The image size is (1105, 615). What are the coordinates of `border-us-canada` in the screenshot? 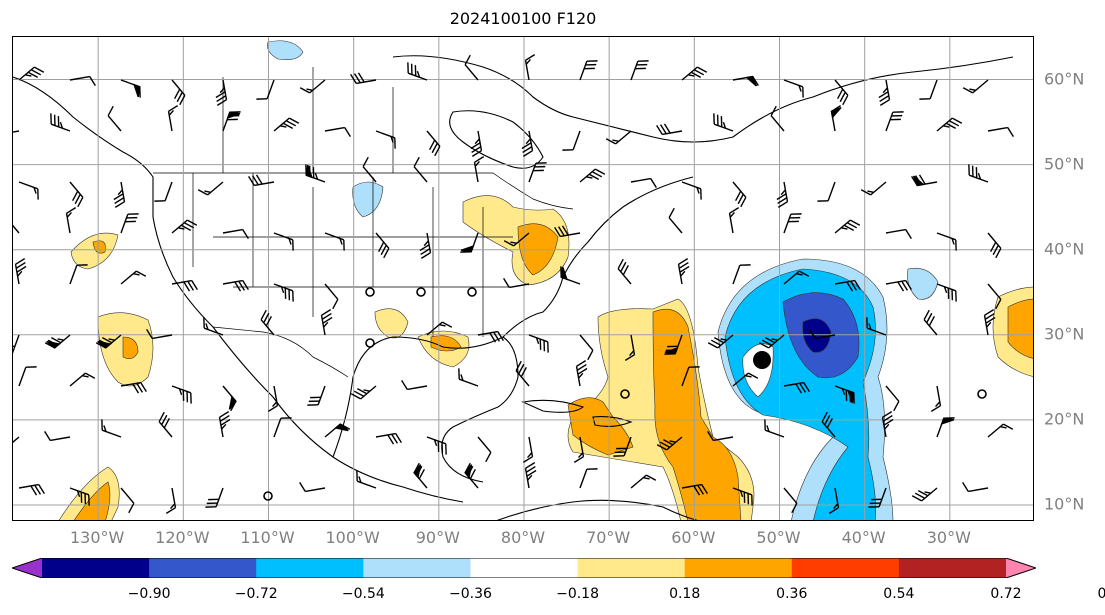 It's located at (363, 191).